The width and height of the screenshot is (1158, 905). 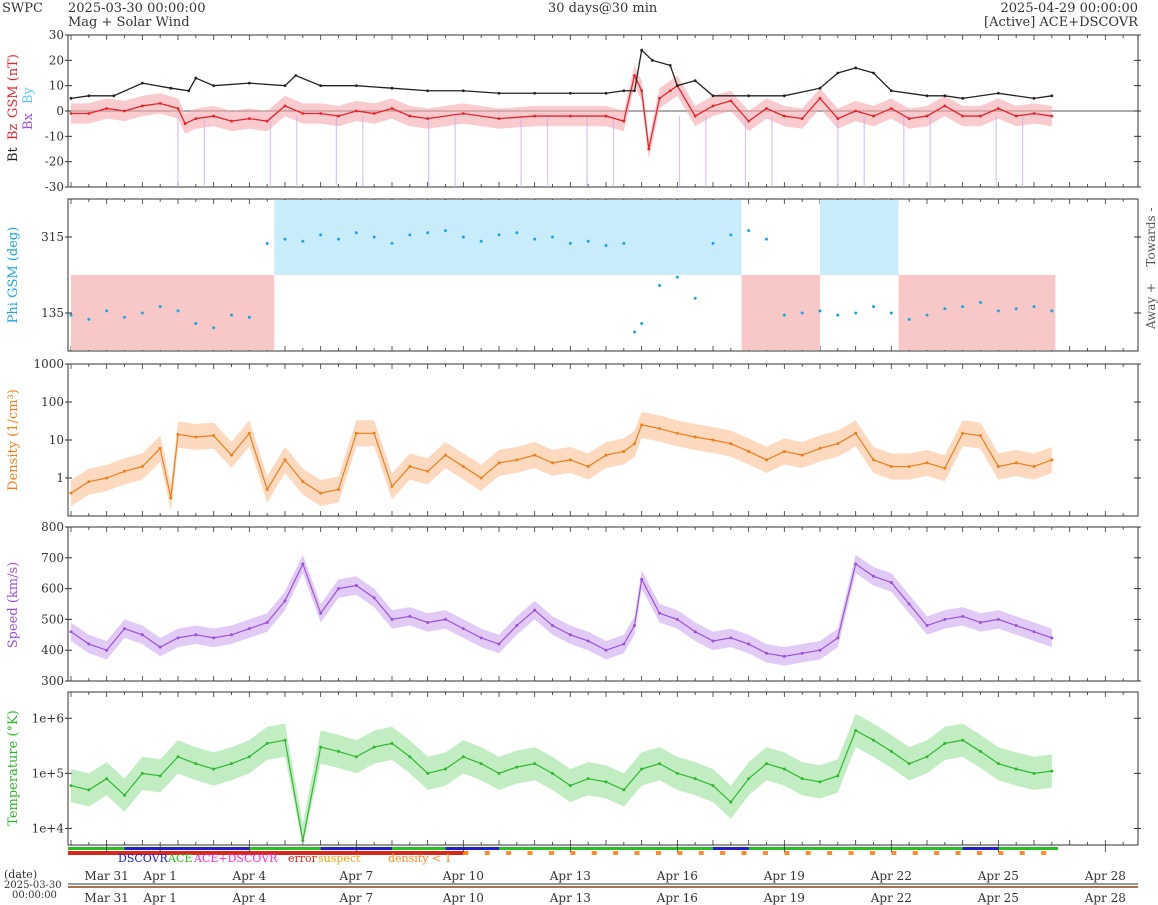 What do you see at coordinates (13, 275) in the screenshot?
I see `phi-ylabel: Phi GSM (deg)` at bounding box center [13, 275].